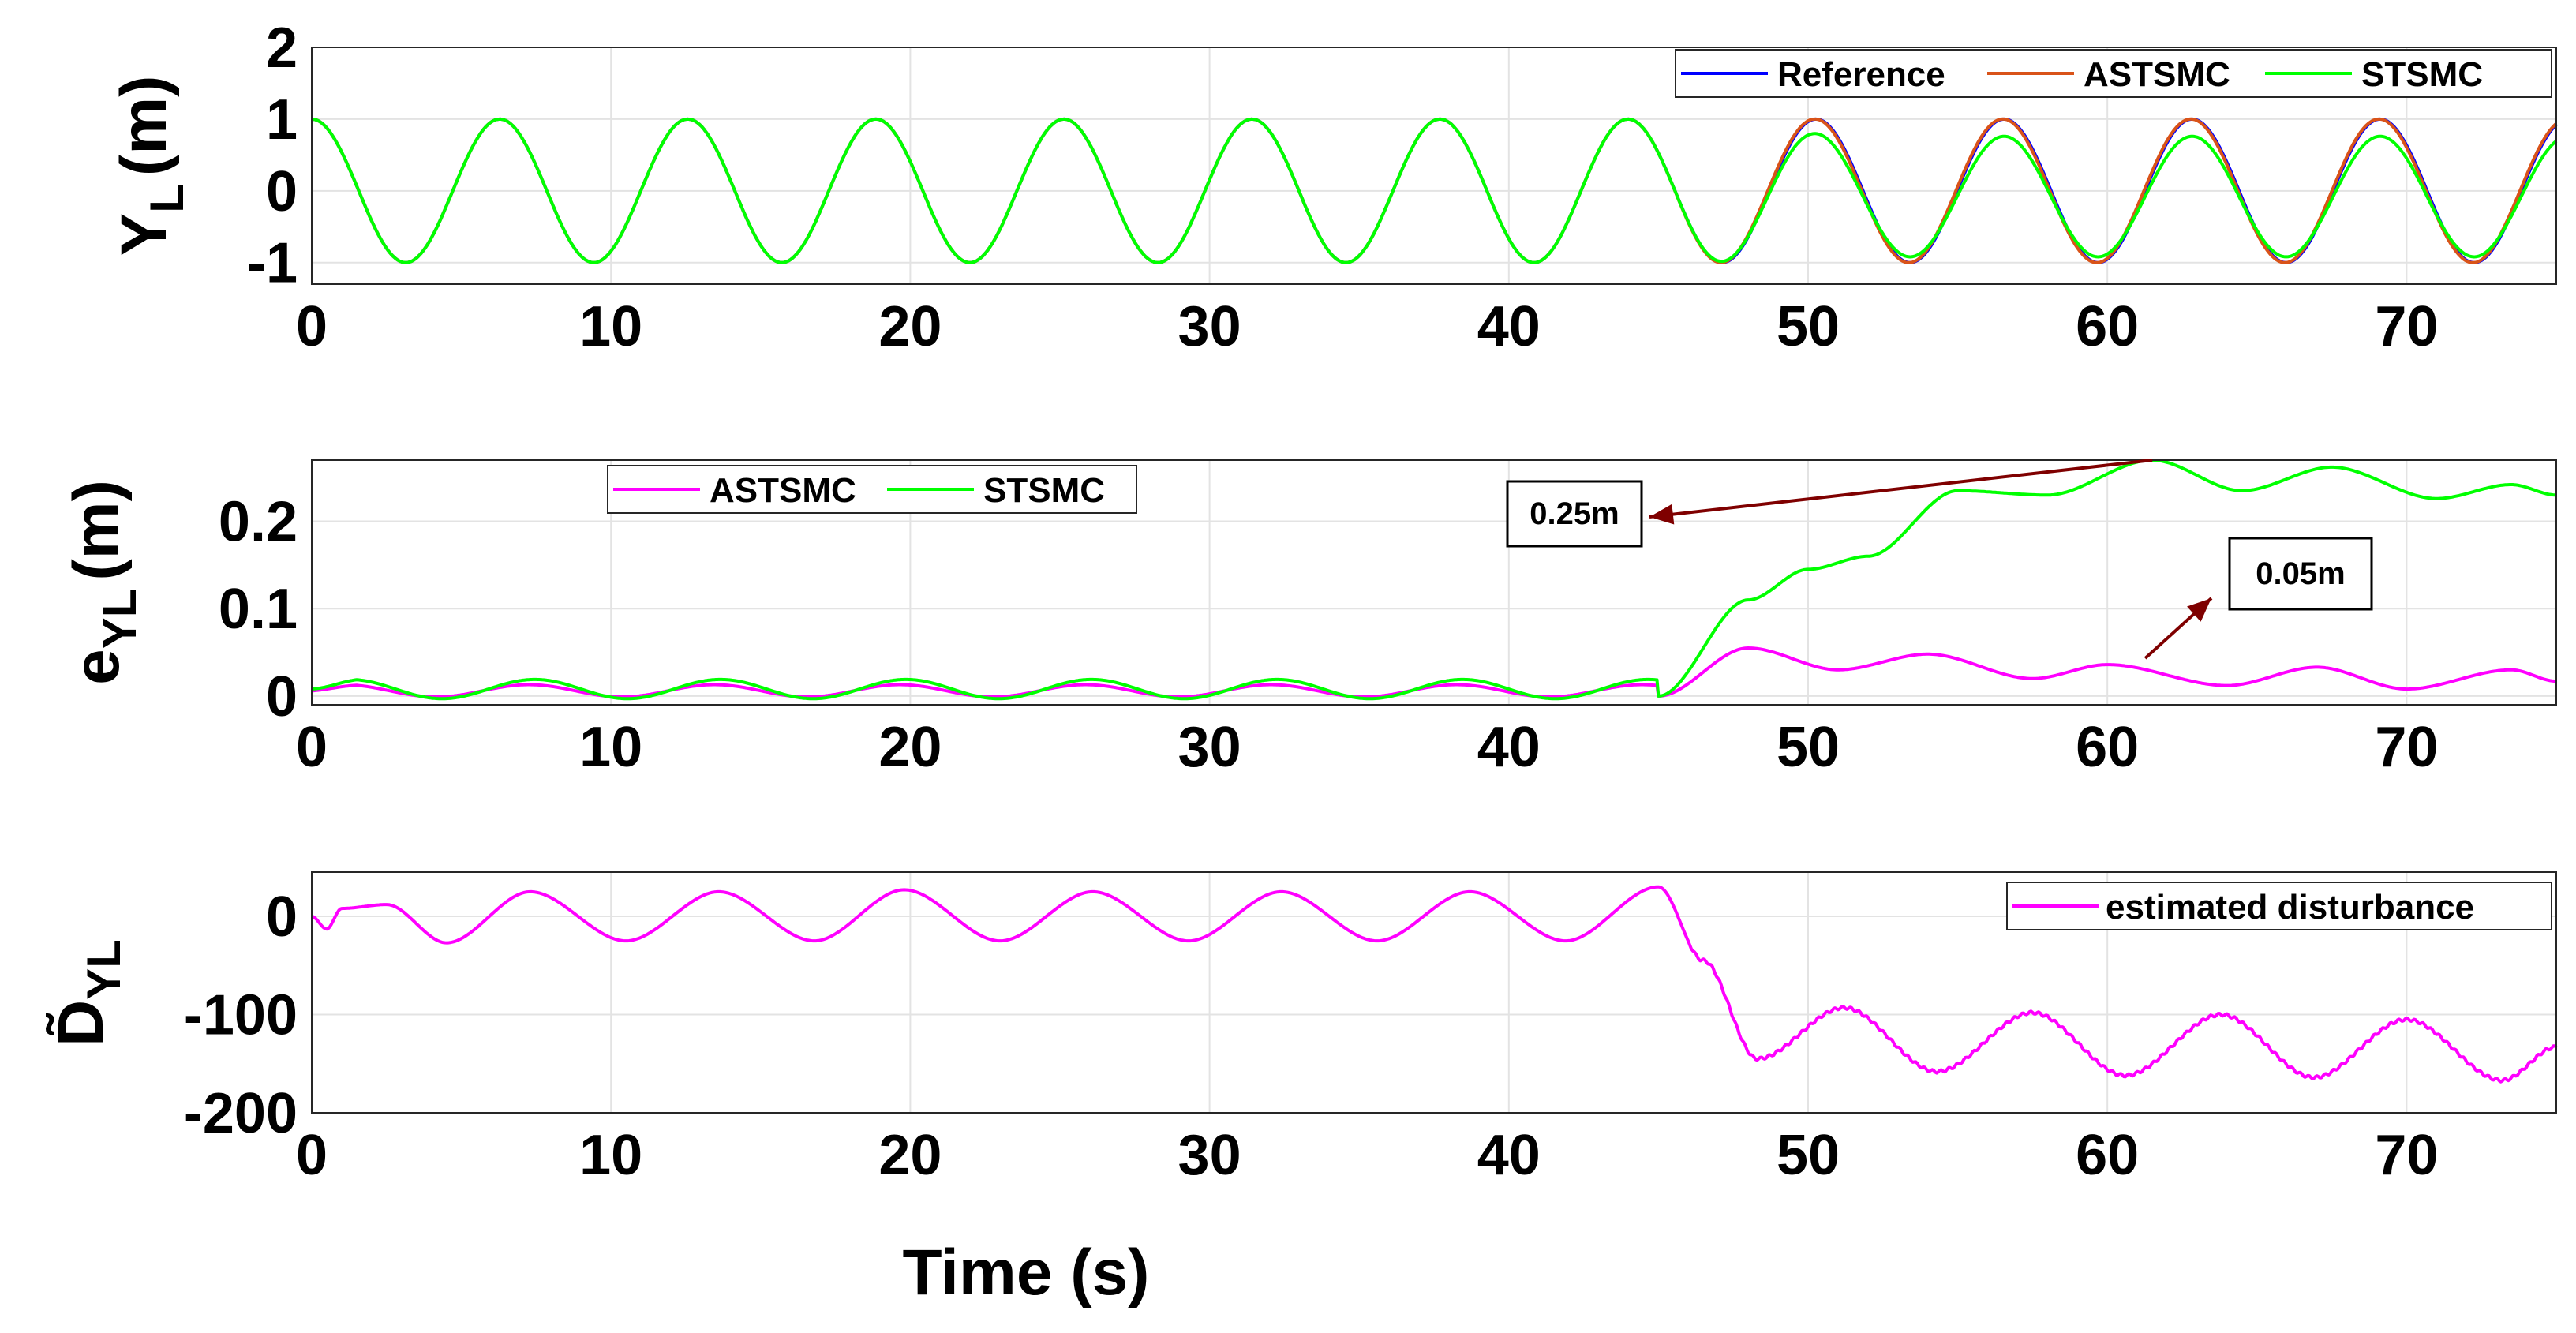  Describe the element at coordinates (241, 1113) in the screenshot. I see `y-tick-label: -200` at that location.